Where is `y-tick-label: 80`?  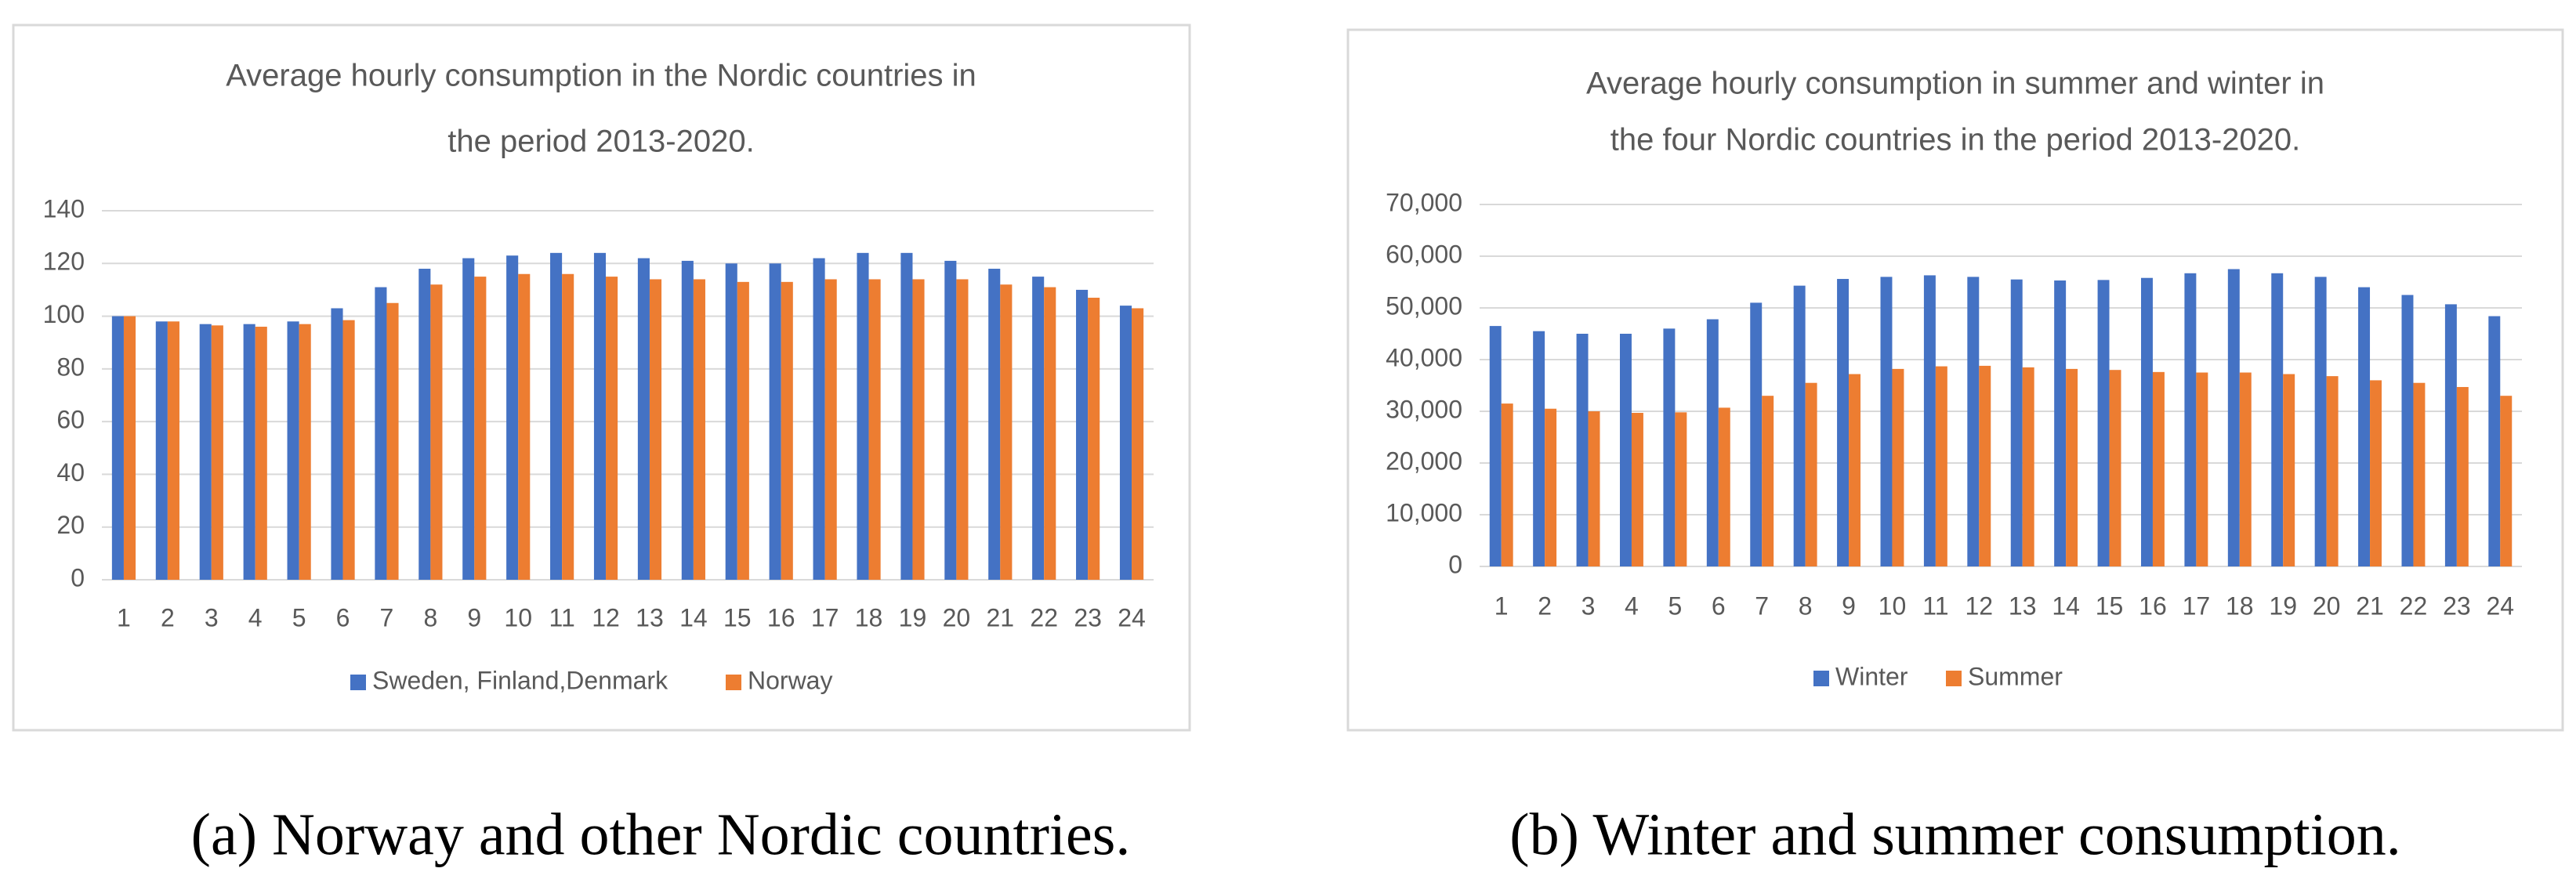 y-tick-label: 80 is located at coordinates (70, 367).